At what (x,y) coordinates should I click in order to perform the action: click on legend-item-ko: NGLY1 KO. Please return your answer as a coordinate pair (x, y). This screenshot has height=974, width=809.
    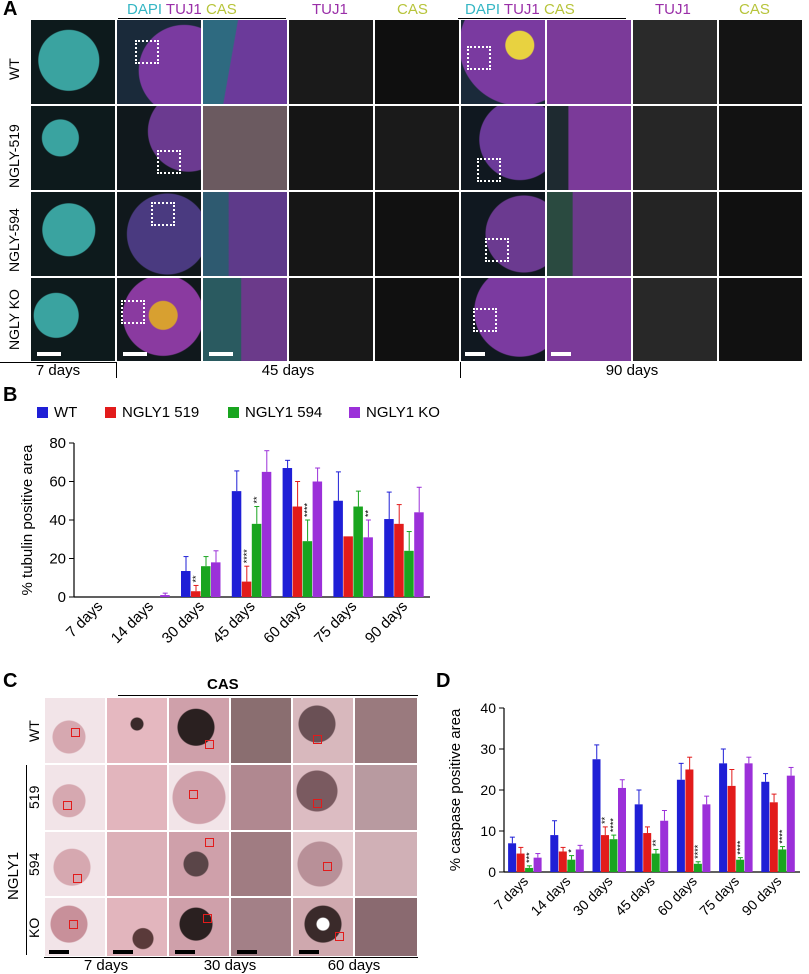
    Looking at the image, I should click on (394, 412).